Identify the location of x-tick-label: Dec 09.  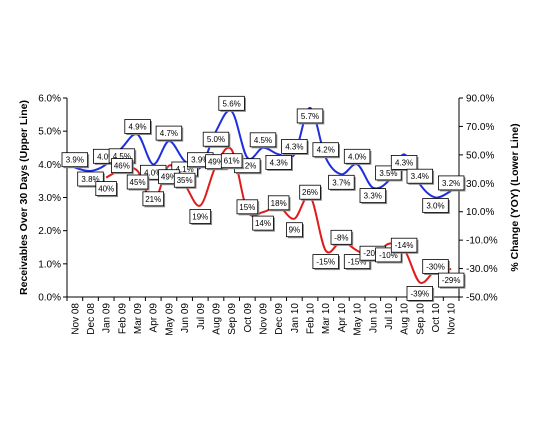
(279, 319).